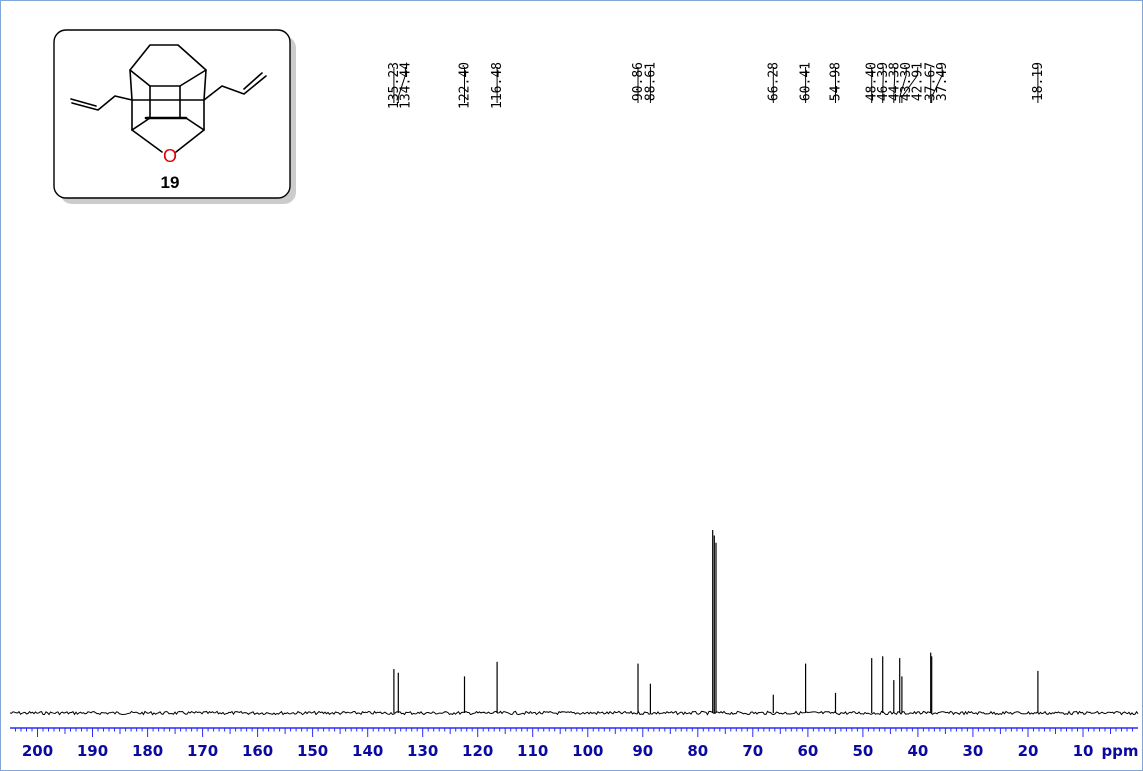 The width and height of the screenshot is (1143, 771). What do you see at coordinates (422, 751) in the screenshot?
I see `x-tick-label-130: 130` at bounding box center [422, 751].